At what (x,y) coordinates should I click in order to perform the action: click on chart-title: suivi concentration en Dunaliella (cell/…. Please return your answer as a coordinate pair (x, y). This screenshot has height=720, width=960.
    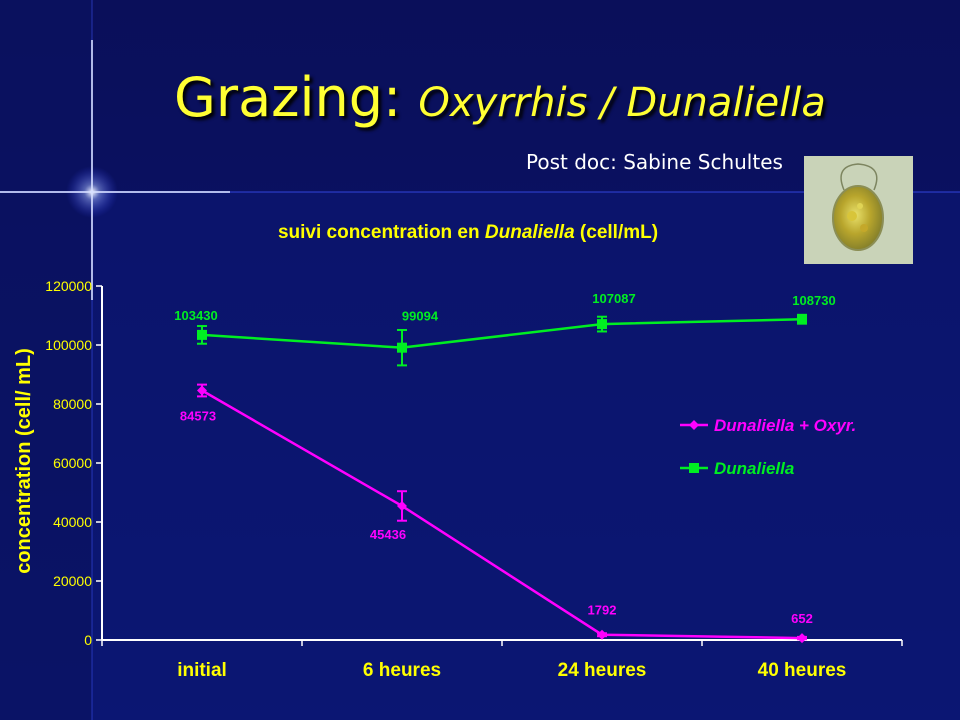
    Looking at the image, I should click on (468, 232).